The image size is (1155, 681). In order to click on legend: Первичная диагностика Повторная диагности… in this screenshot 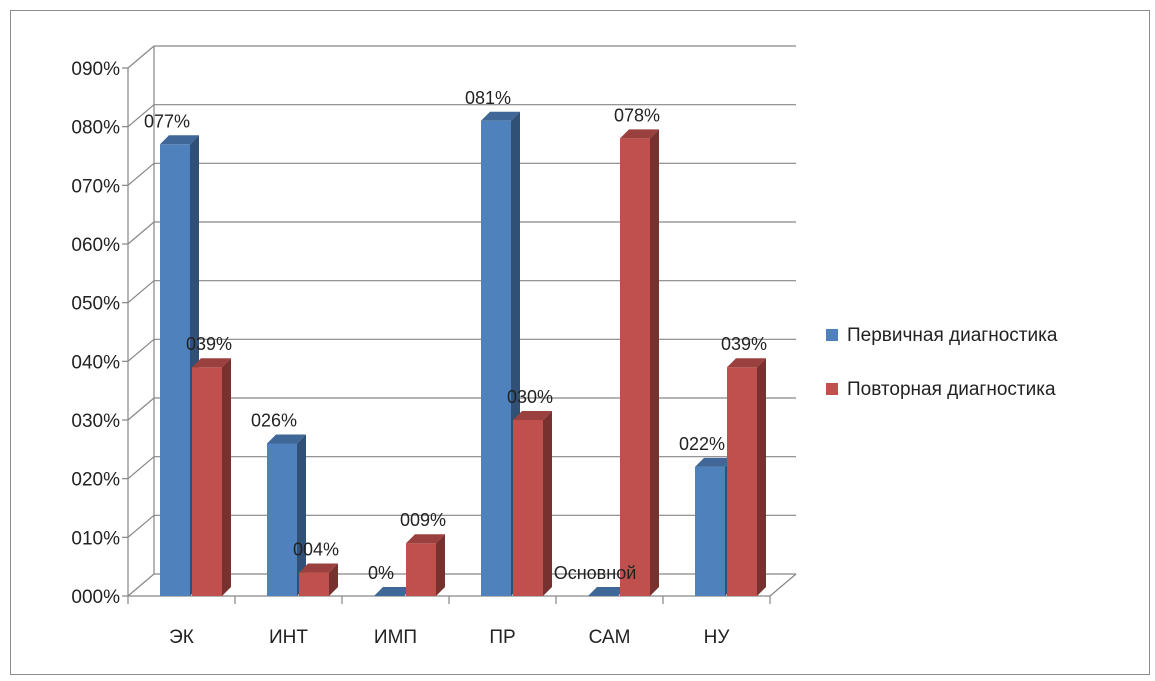, I will do `click(942, 362)`.